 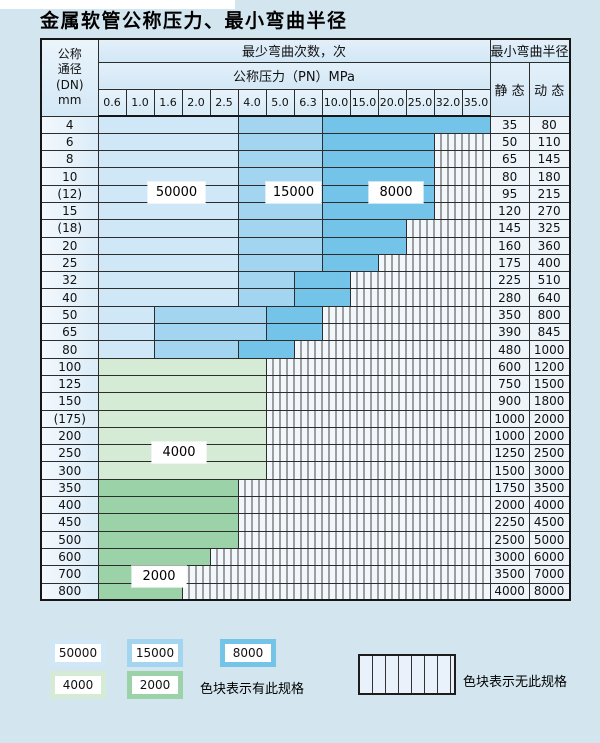 I want to click on dynamic-value-cell: 510, so click(x=549, y=280).